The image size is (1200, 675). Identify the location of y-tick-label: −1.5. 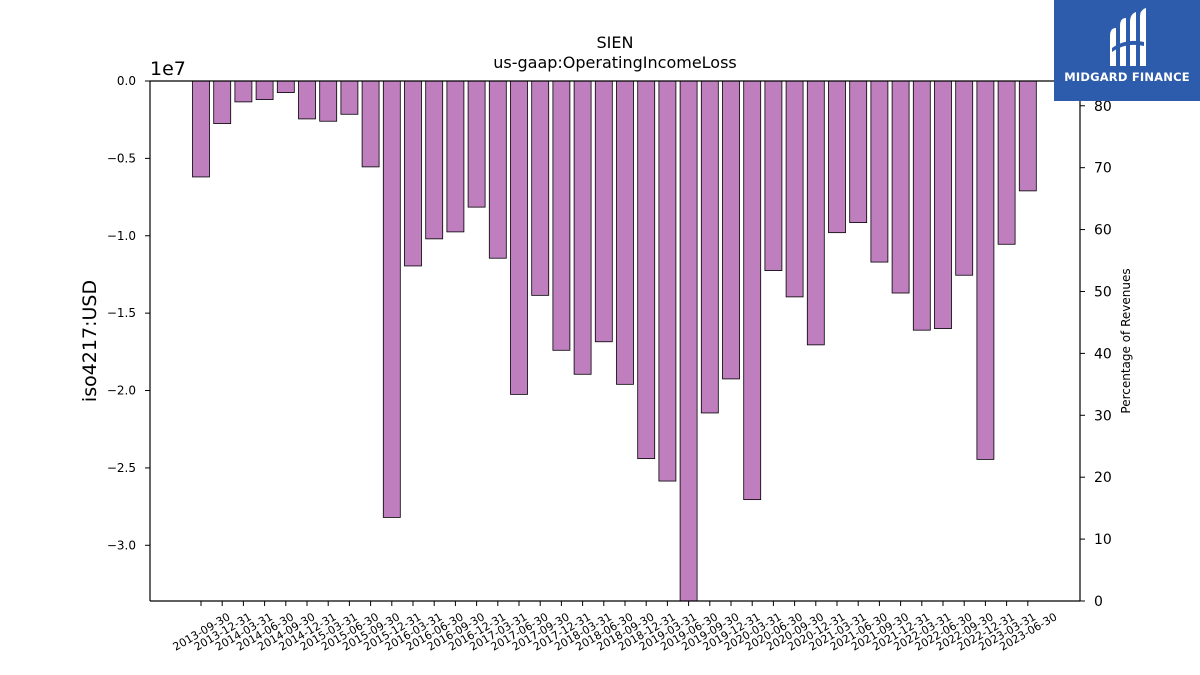
(121, 313).